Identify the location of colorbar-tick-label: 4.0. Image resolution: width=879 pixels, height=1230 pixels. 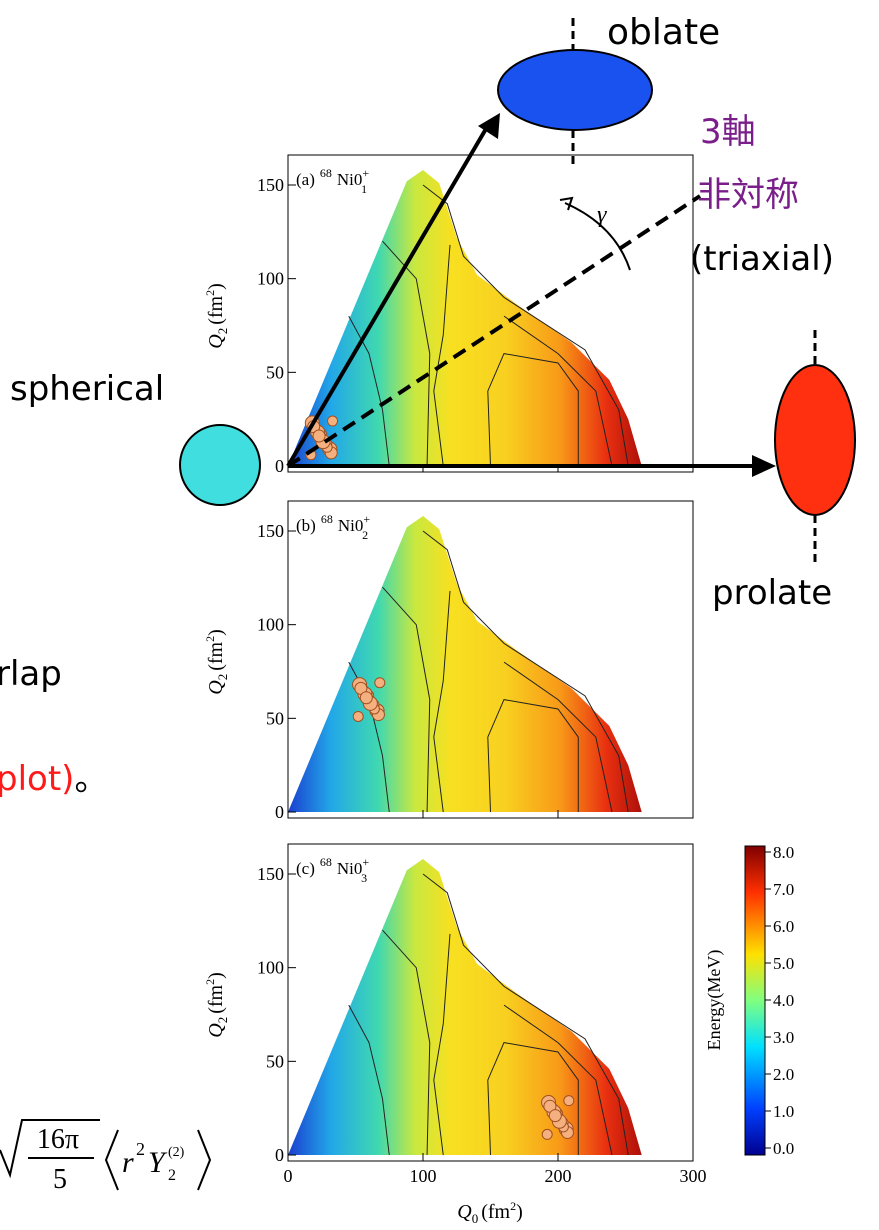
(783, 1000).